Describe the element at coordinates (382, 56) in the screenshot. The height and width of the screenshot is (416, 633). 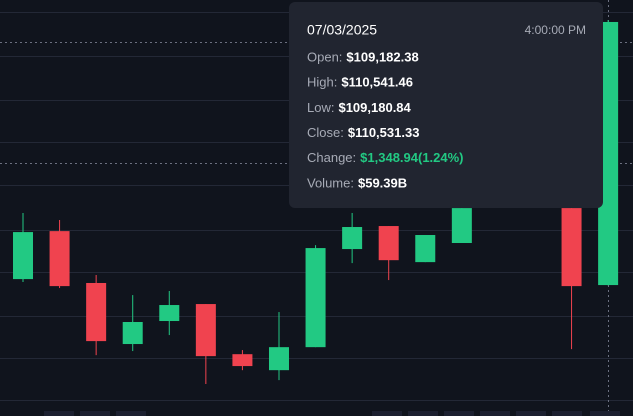
I see `tooltip-value: $109,182.38` at that location.